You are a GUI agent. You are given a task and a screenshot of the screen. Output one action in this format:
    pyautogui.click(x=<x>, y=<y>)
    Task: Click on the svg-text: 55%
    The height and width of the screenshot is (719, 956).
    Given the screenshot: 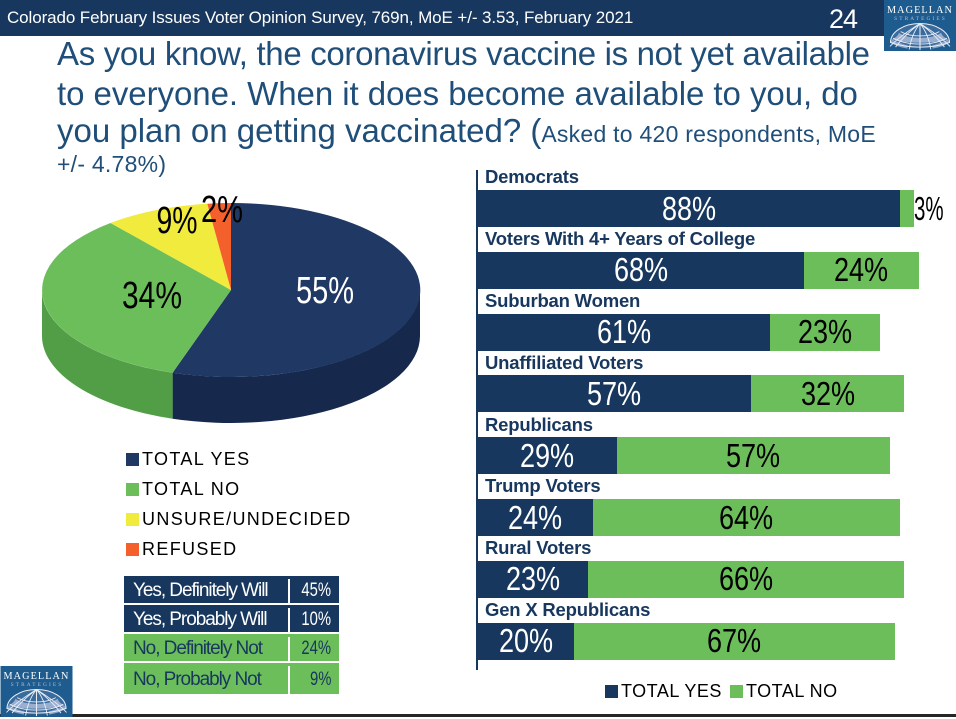 What is the action you would take?
    pyautogui.click(x=325, y=291)
    